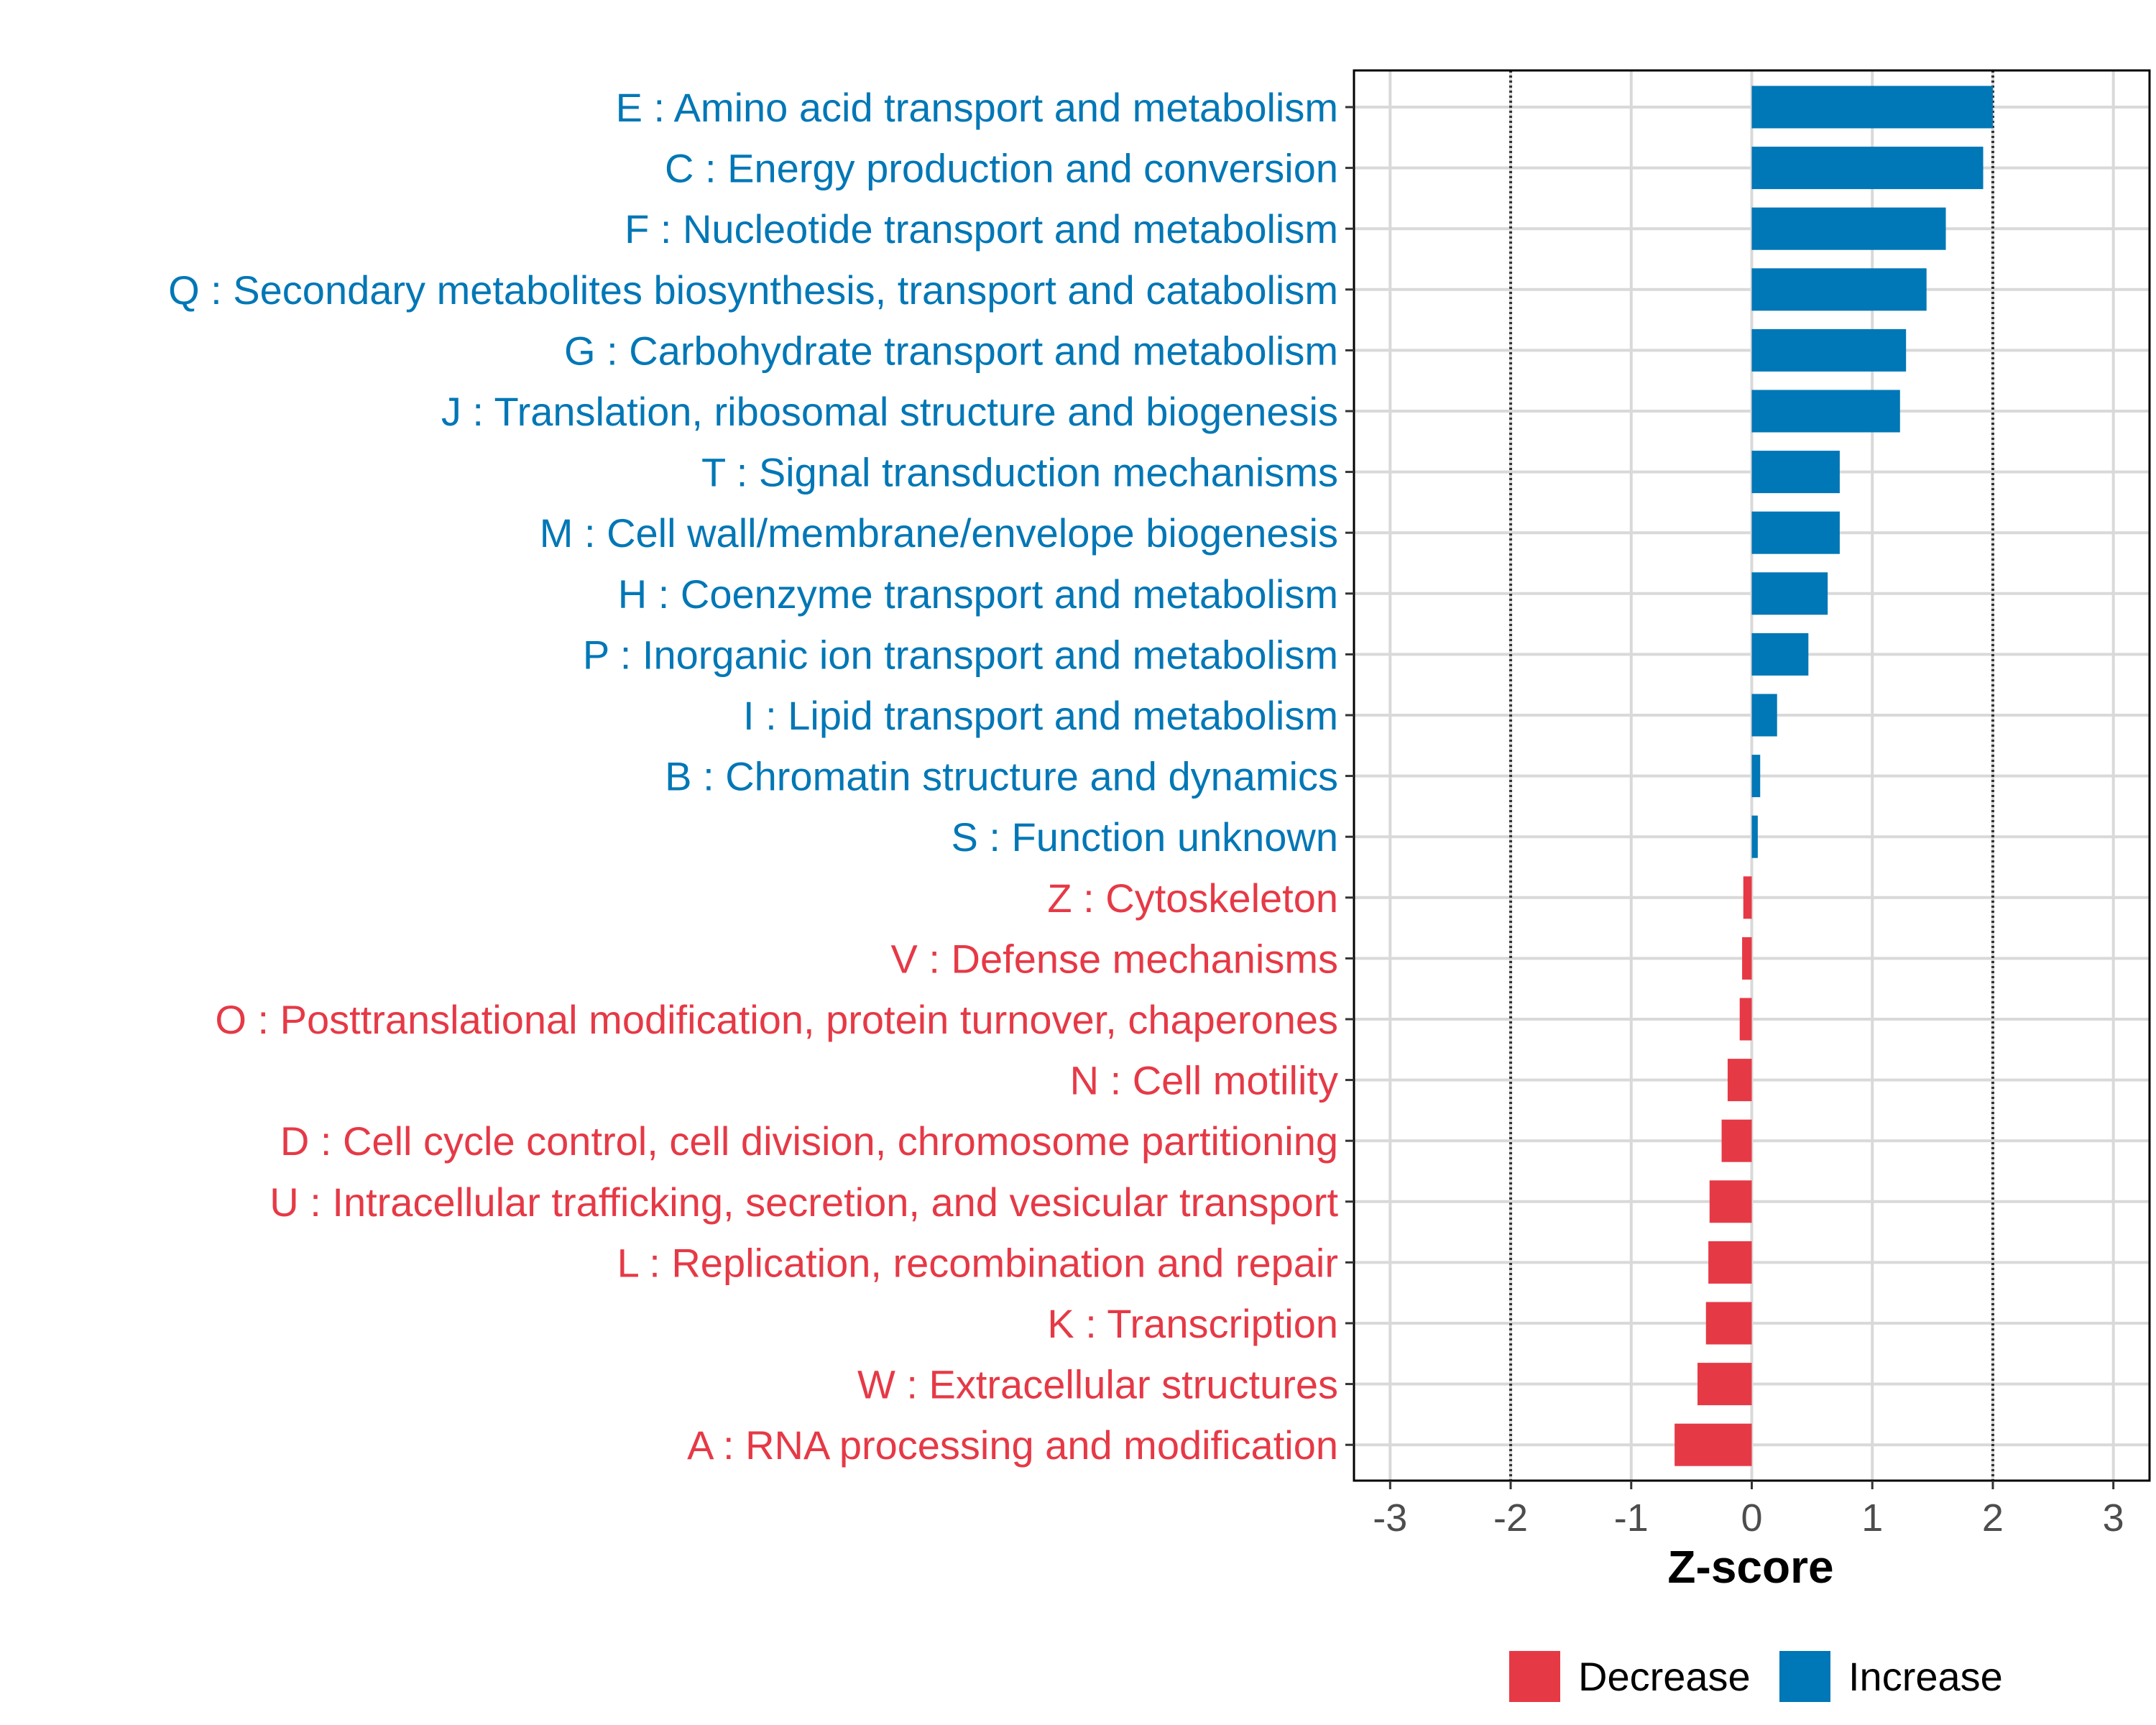  What do you see at coordinates (1192, 1323) in the screenshot?
I see `category-label: K : Transcription` at bounding box center [1192, 1323].